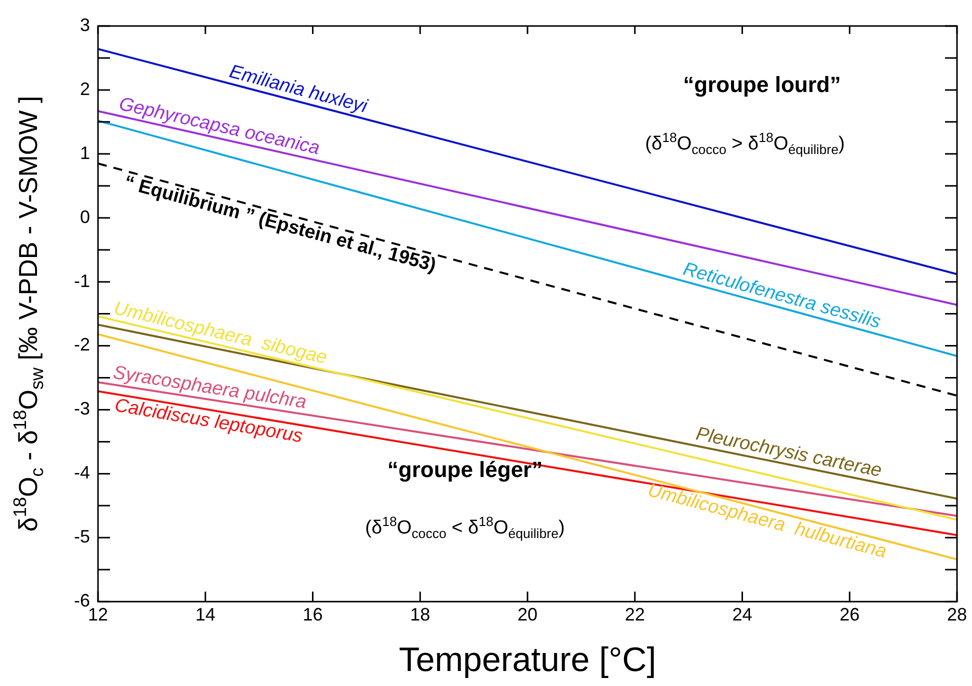 The height and width of the screenshot is (686, 972). I want to click on x-tick-label: 20, so click(527, 614).